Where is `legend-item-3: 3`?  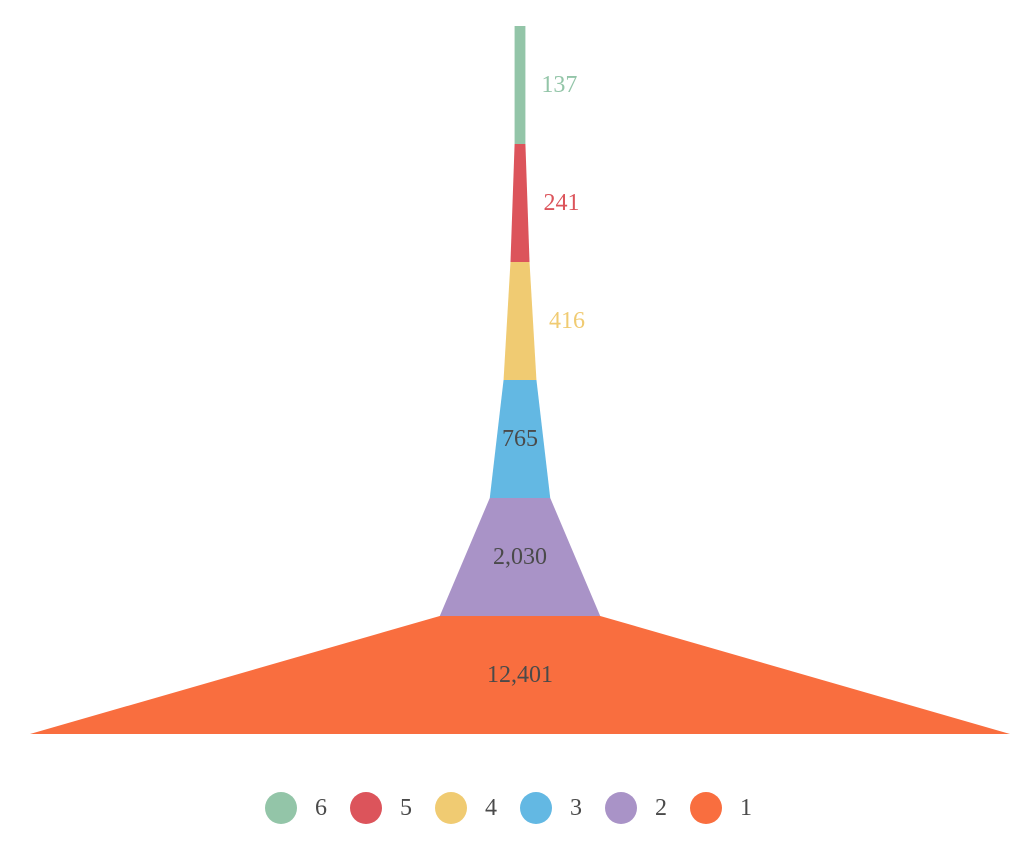 legend-item-3: 3 is located at coordinates (551, 808).